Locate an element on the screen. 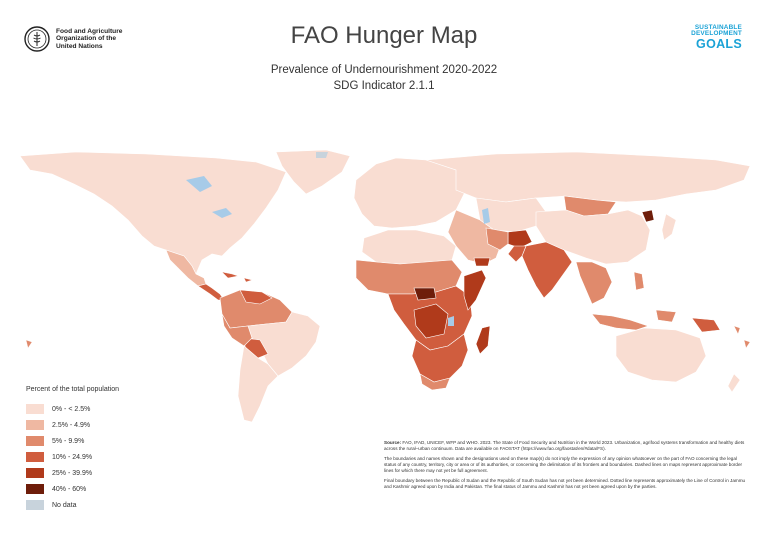 The height and width of the screenshot is (543, 768). legend-item: No data is located at coordinates (72, 505).